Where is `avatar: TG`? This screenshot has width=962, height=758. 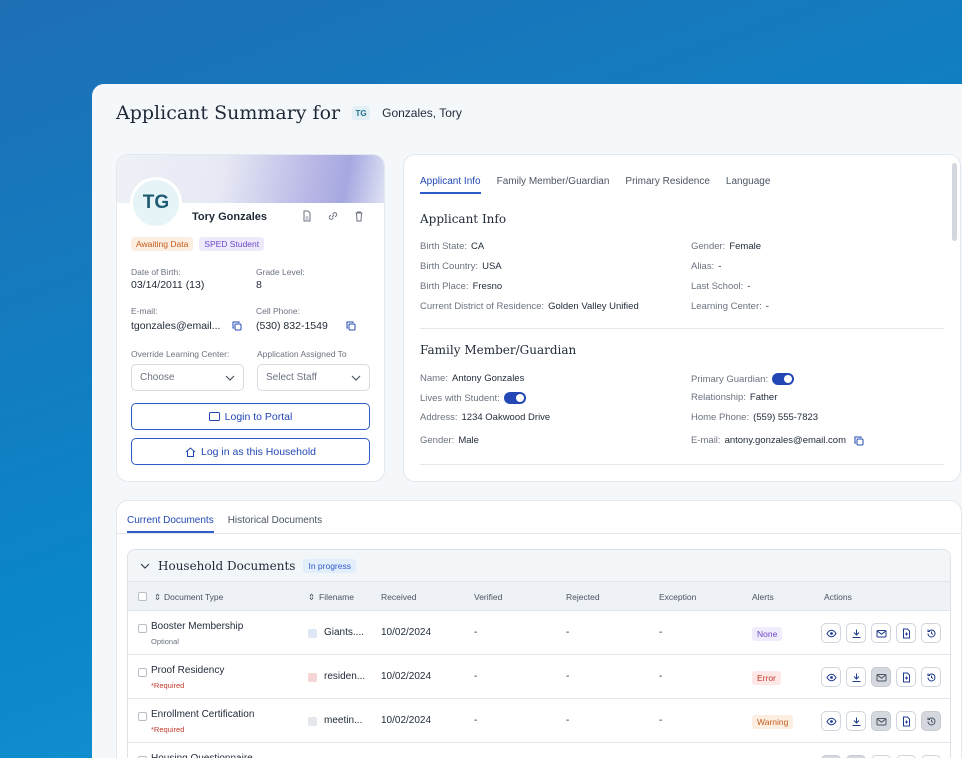 avatar: TG is located at coordinates (156, 203).